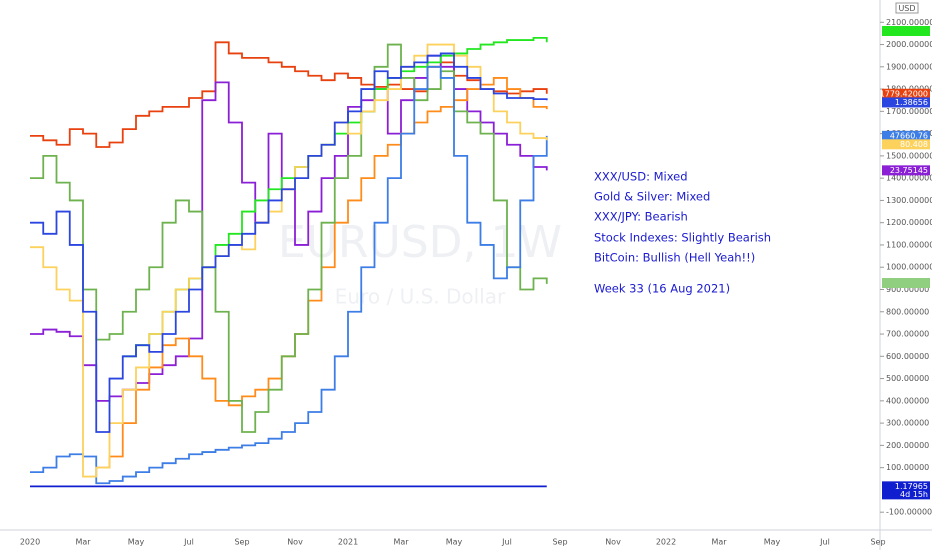 The height and width of the screenshot is (550, 932). I want to click on annotation: XXX/USD: Mixed, so click(641, 177).